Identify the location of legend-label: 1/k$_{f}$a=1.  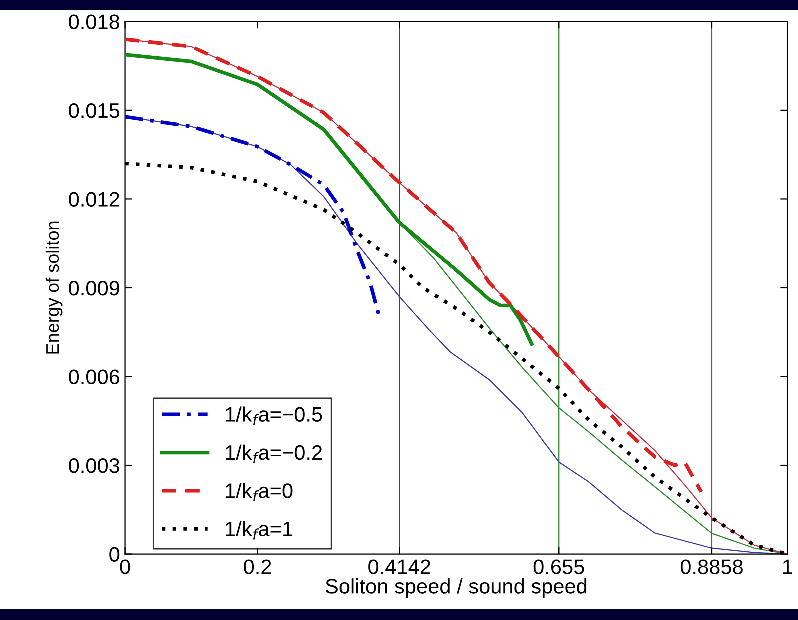
(259, 530).